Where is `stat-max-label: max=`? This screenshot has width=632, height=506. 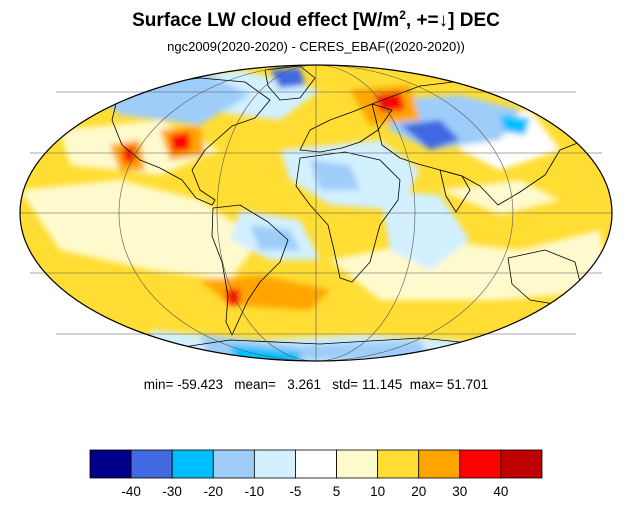
stat-max-label: max= is located at coordinates (426, 384).